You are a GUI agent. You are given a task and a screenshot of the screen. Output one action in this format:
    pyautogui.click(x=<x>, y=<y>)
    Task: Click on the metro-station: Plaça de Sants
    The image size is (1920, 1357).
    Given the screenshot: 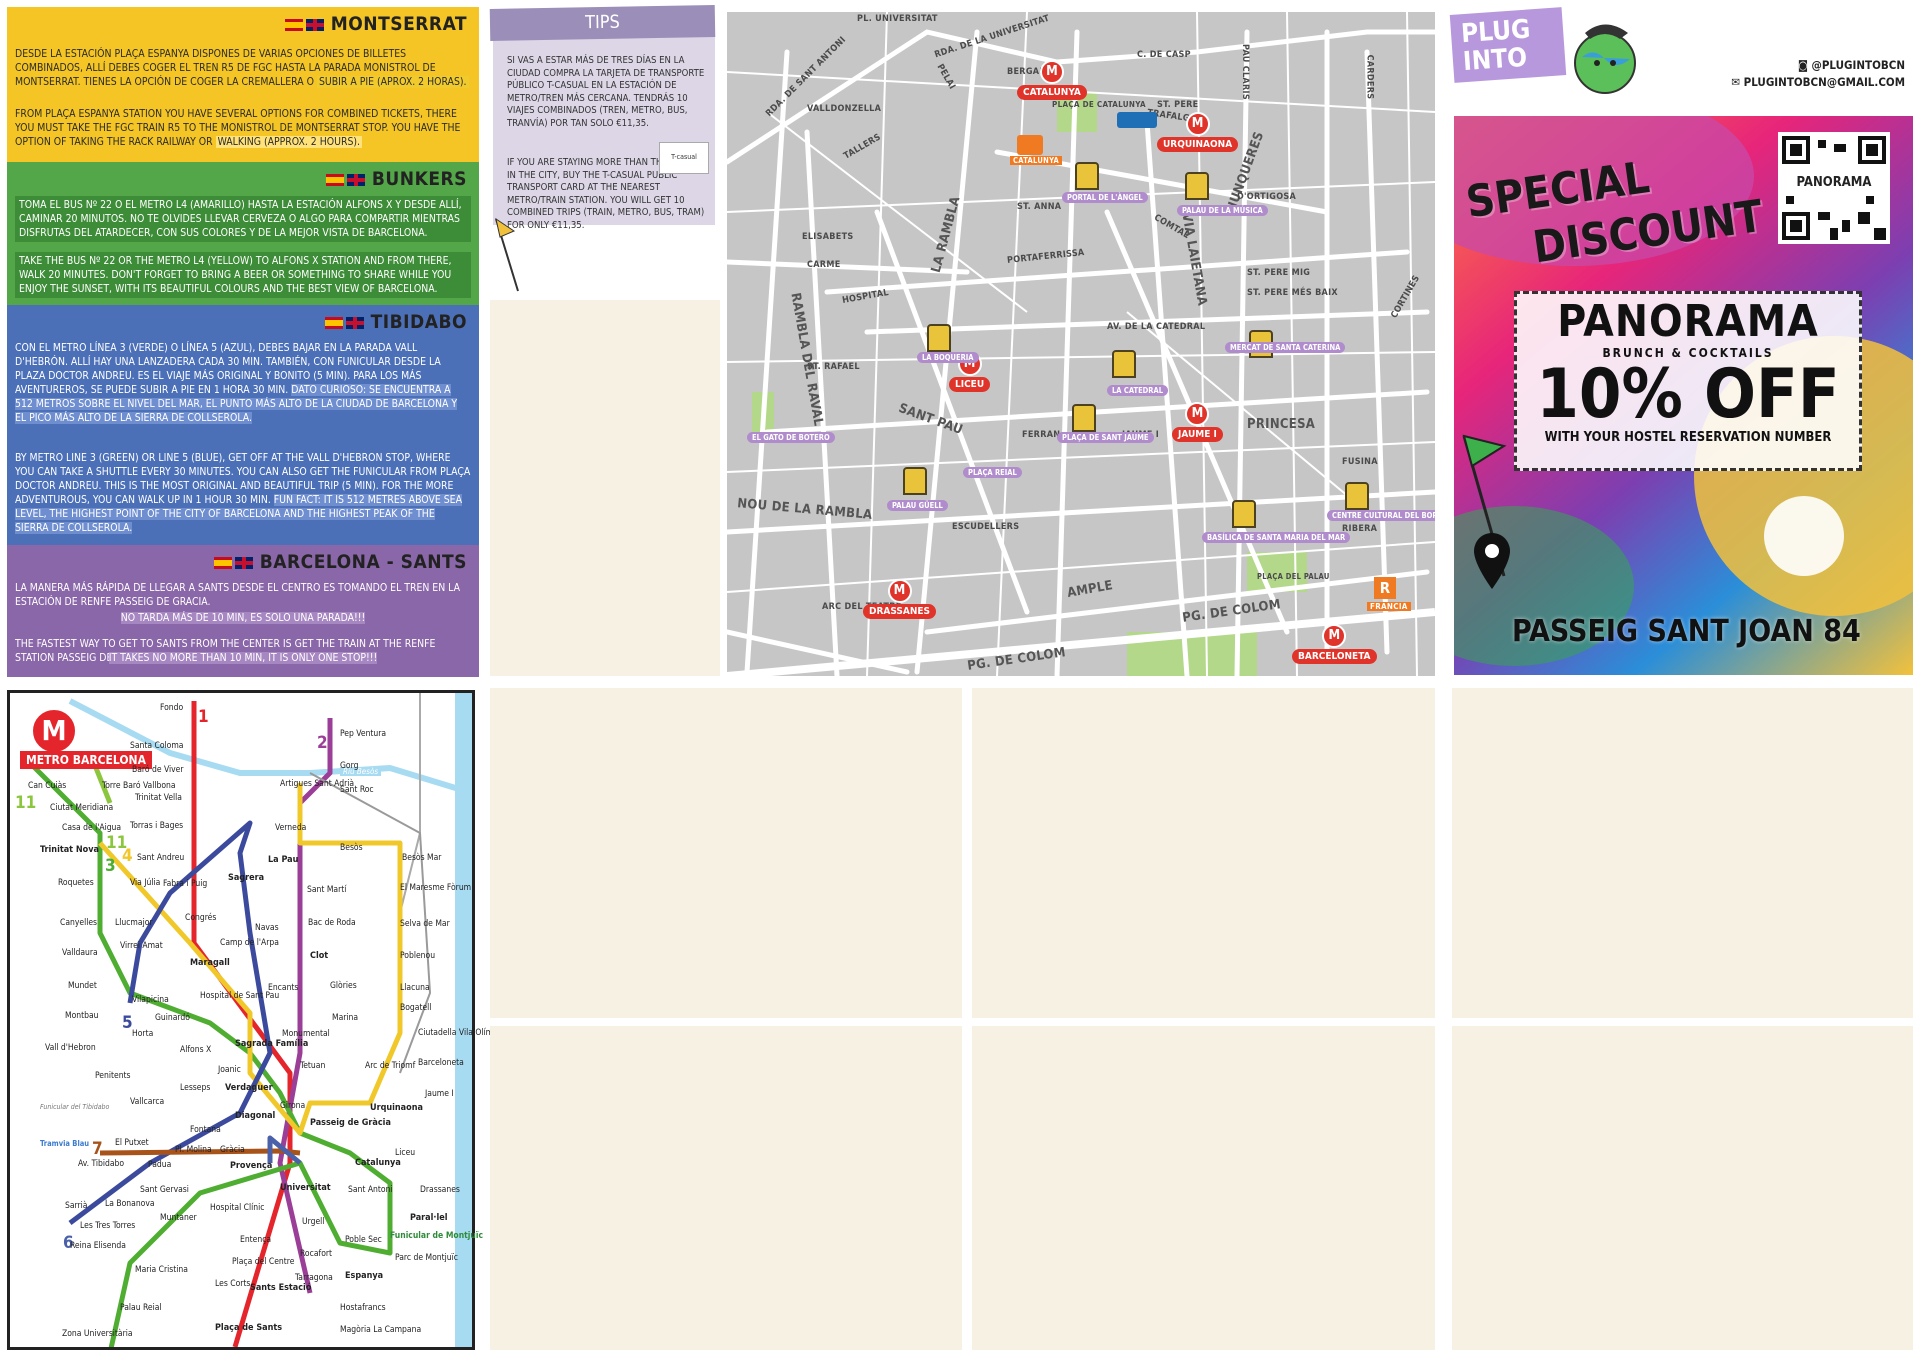 What is the action you would take?
    pyautogui.click(x=249, y=1328)
    